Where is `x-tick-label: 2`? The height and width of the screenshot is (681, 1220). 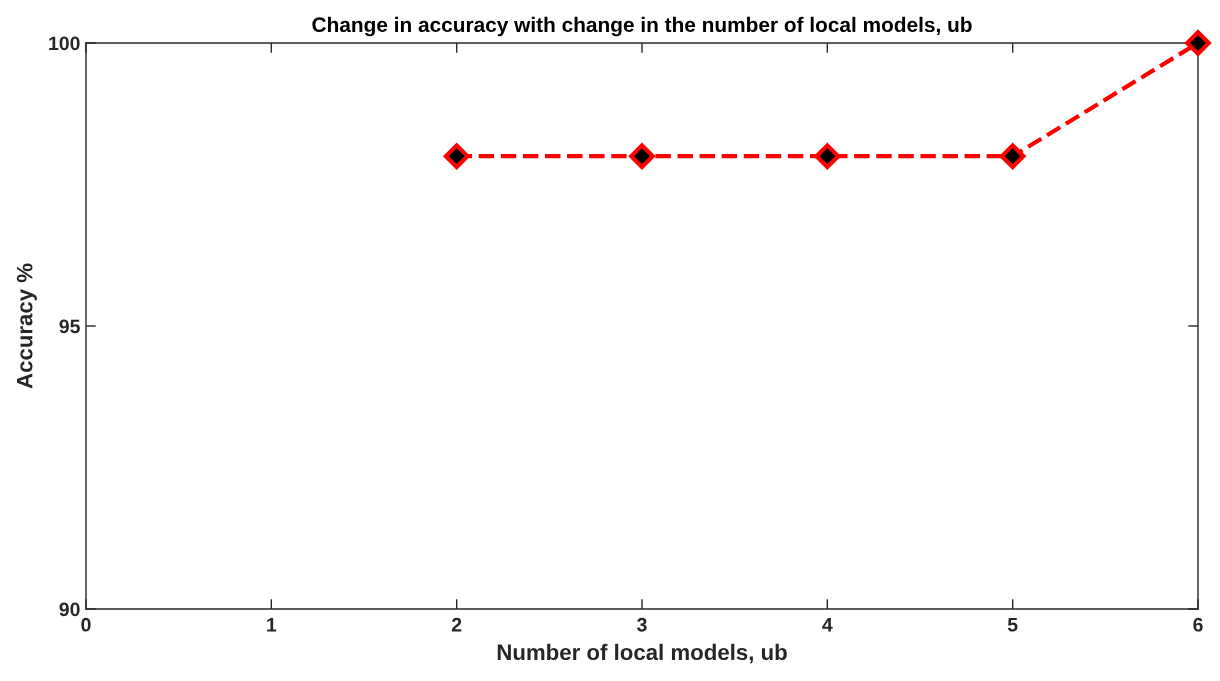
x-tick-label: 2 is located at coordinates (456, 624).